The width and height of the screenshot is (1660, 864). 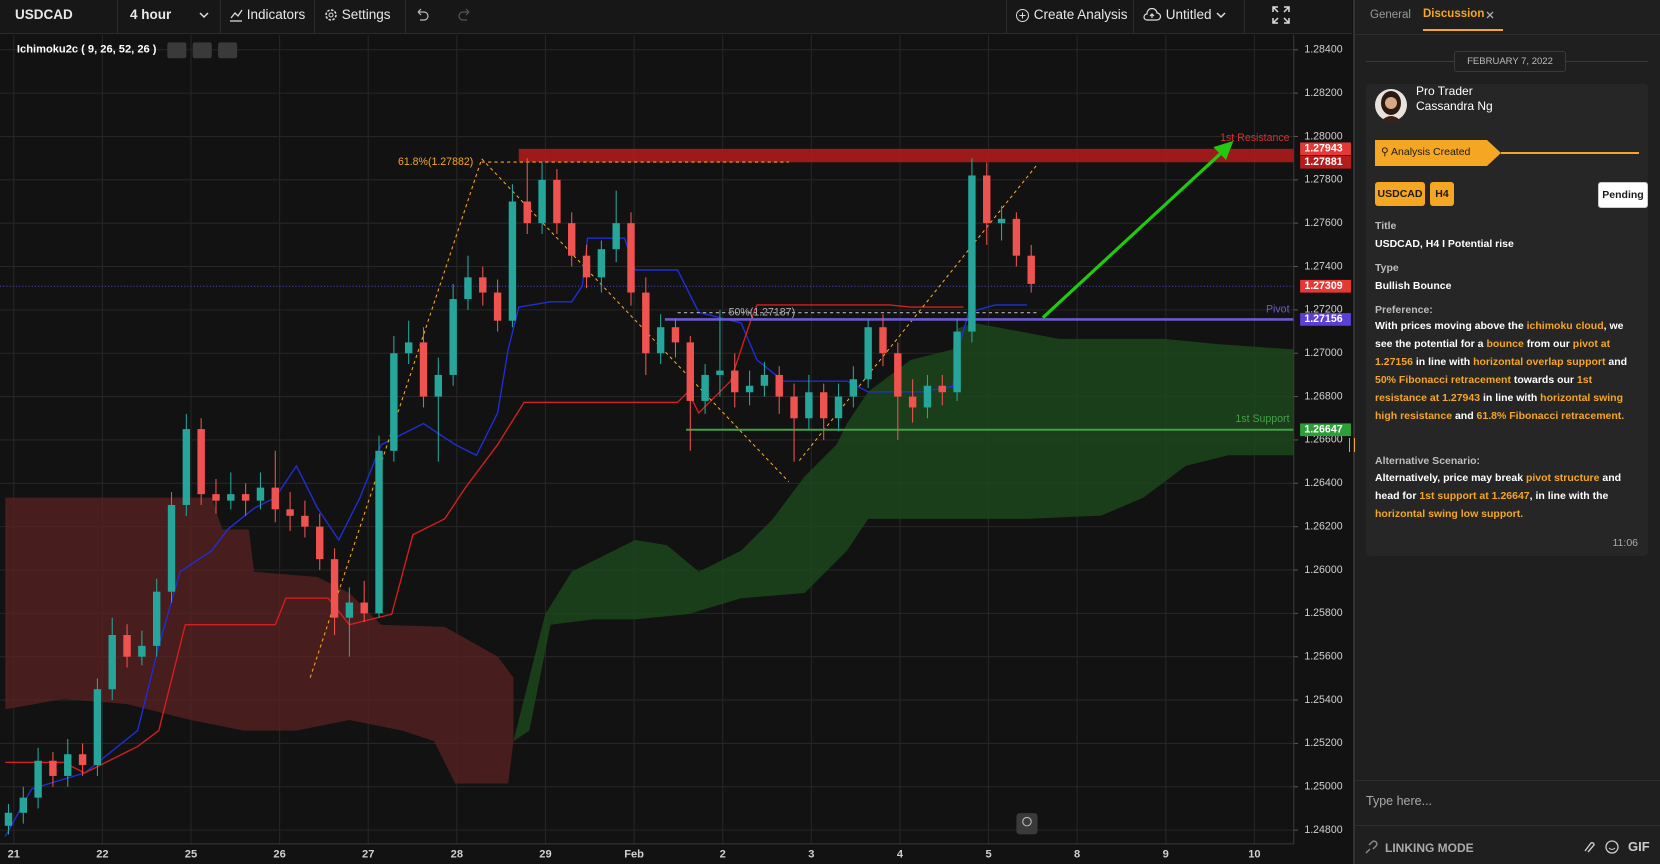 I want to click on y-tick-label: 1.27000, so click(x=1323, y=353).